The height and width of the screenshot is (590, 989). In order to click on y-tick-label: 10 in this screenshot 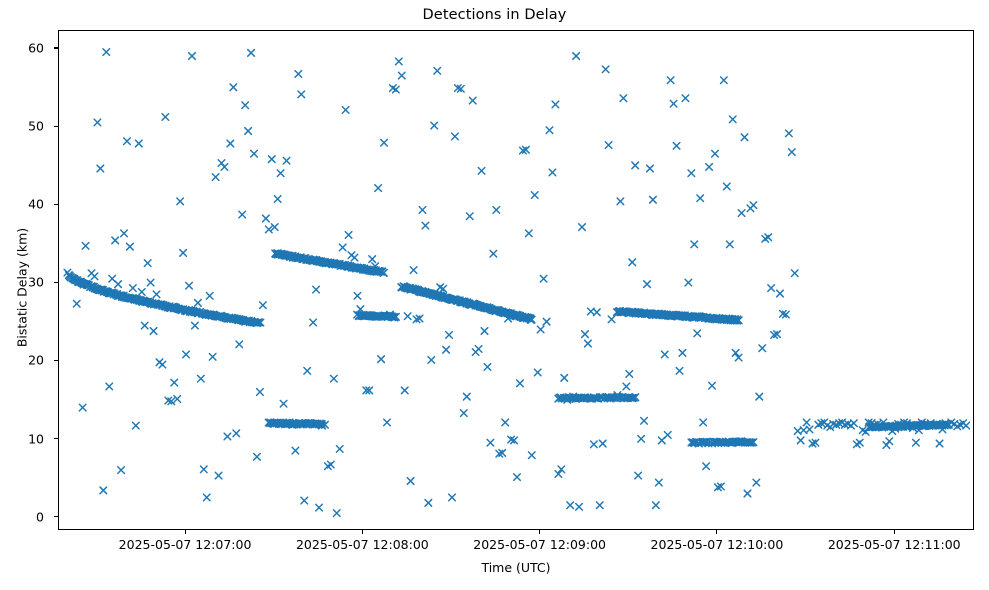, I will do `click(36, 439)`.